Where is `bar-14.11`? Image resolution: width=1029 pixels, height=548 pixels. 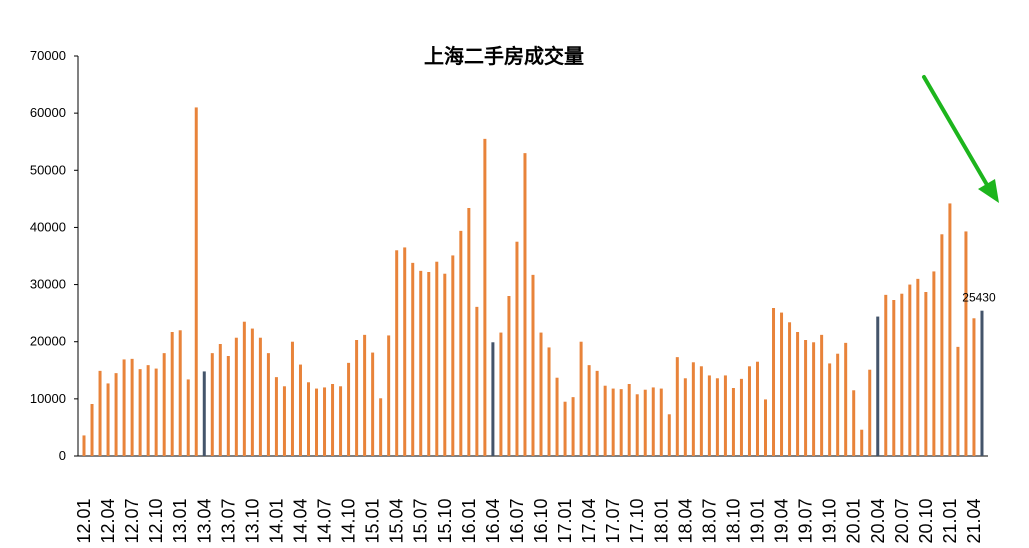 bar-14.11 is located at coordinates (357, 398).